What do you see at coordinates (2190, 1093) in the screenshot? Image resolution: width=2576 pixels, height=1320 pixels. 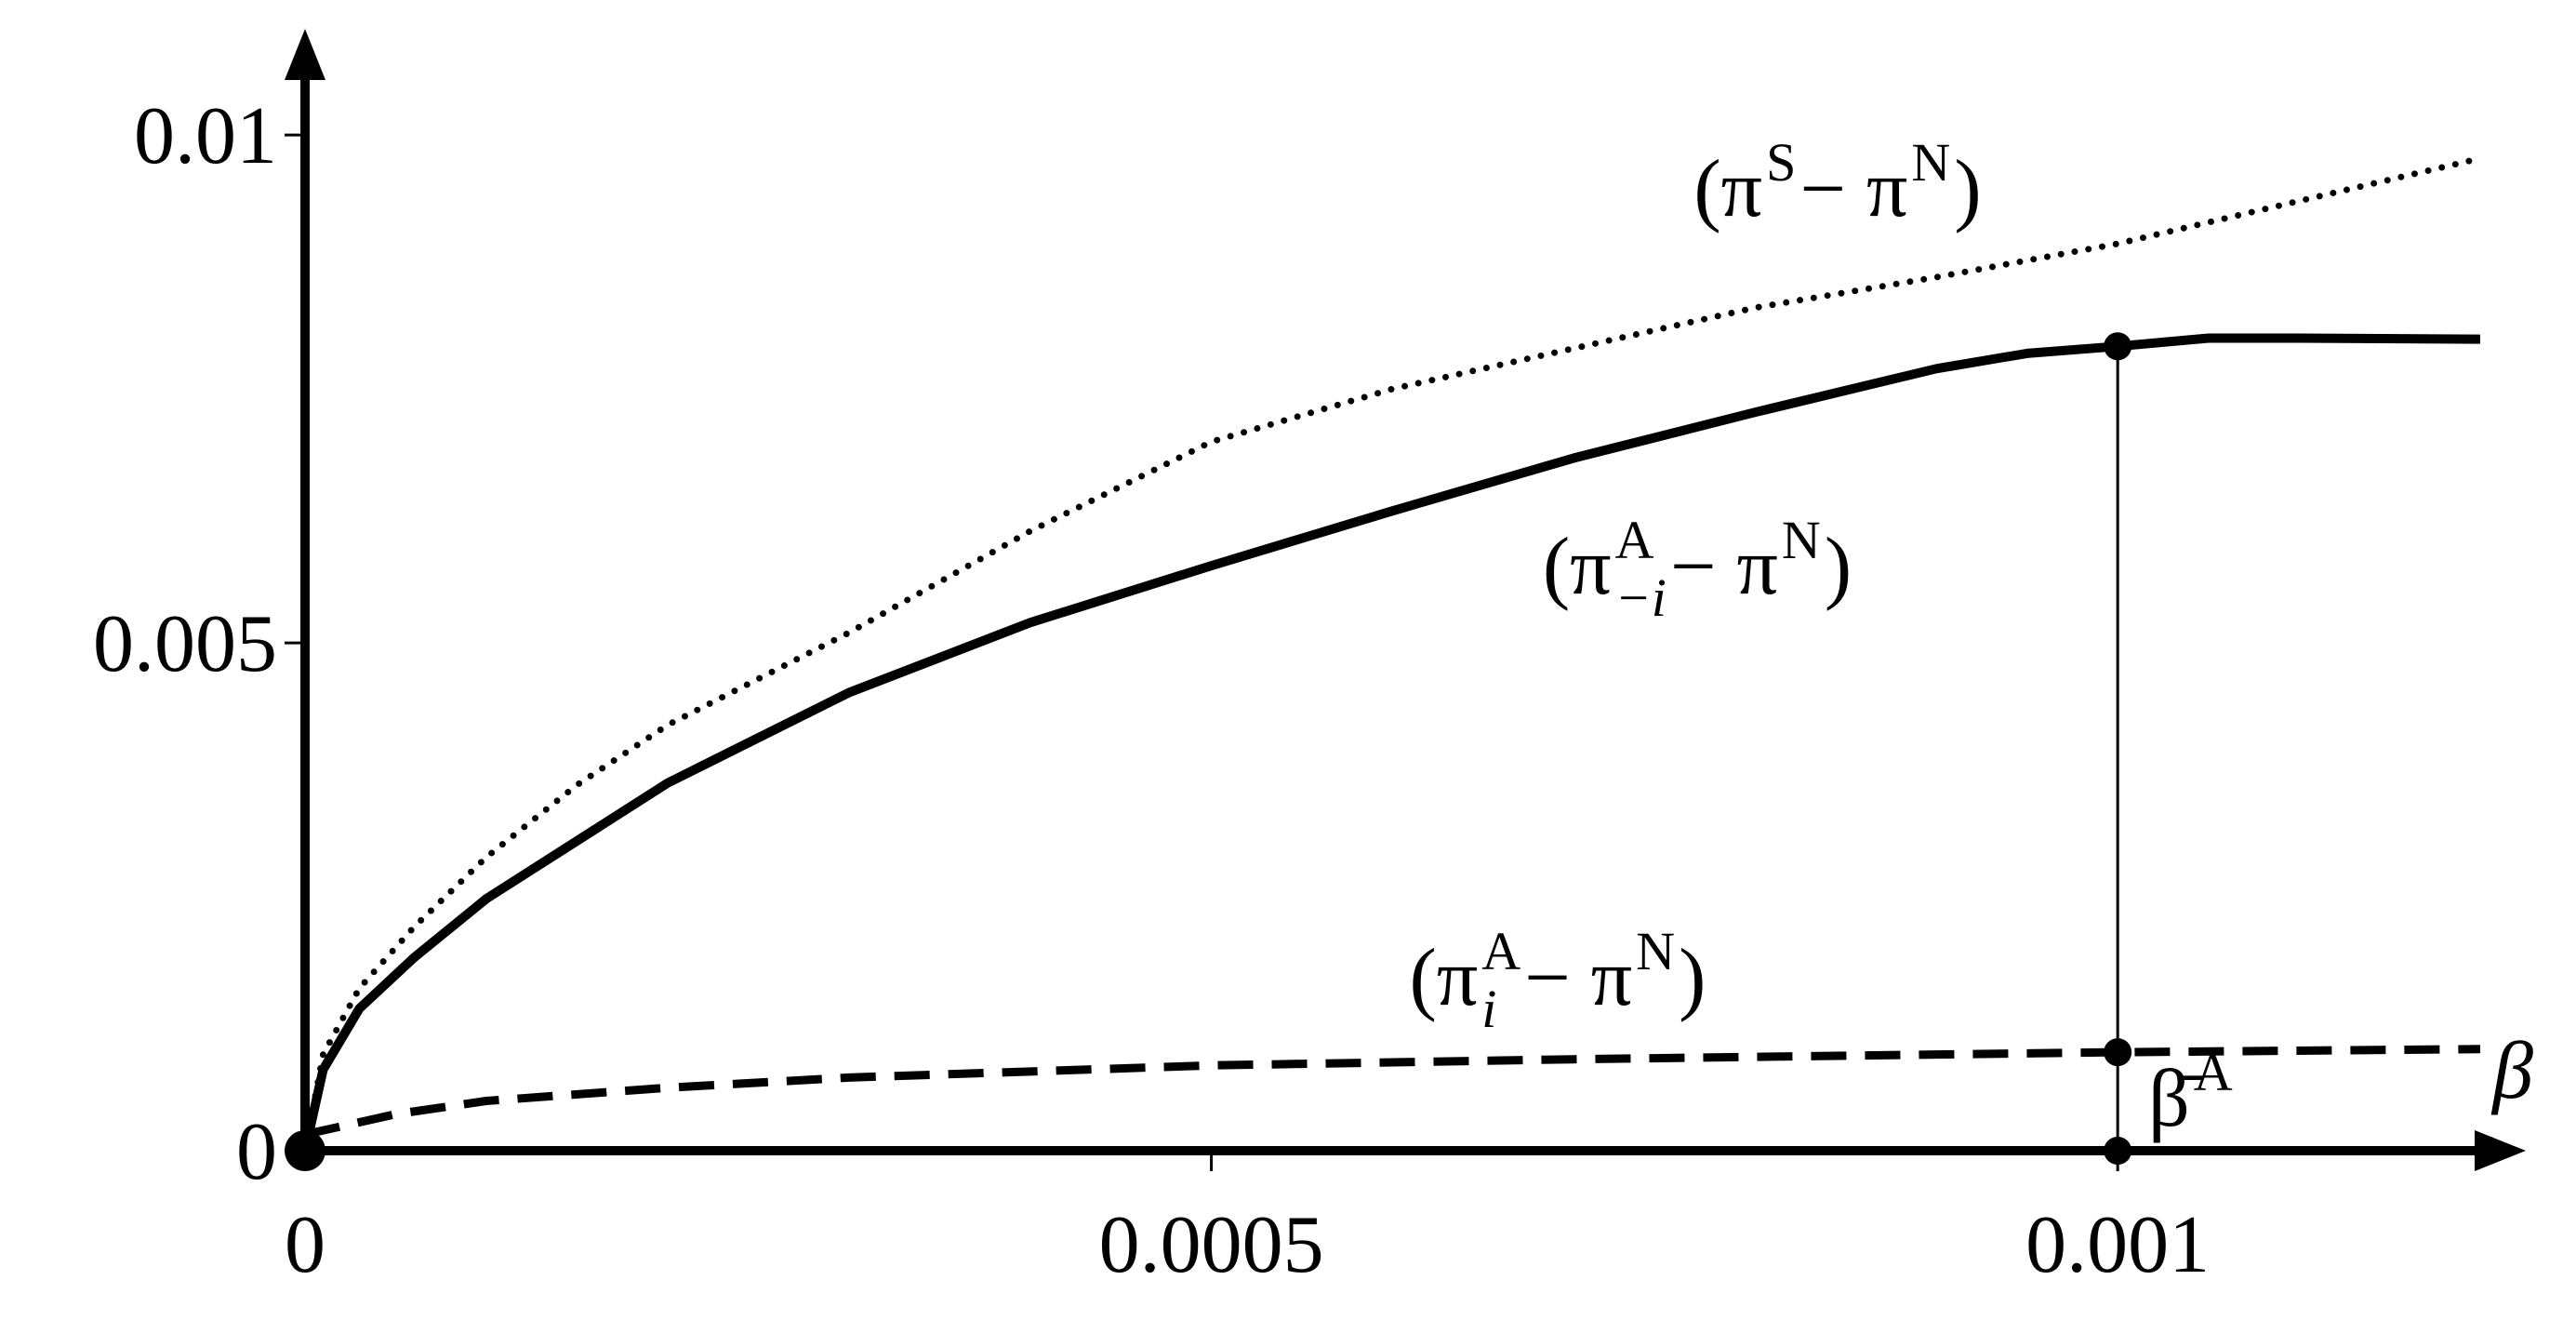 I see `annotation: β̄ A` at bounding box center [2190, 1093].